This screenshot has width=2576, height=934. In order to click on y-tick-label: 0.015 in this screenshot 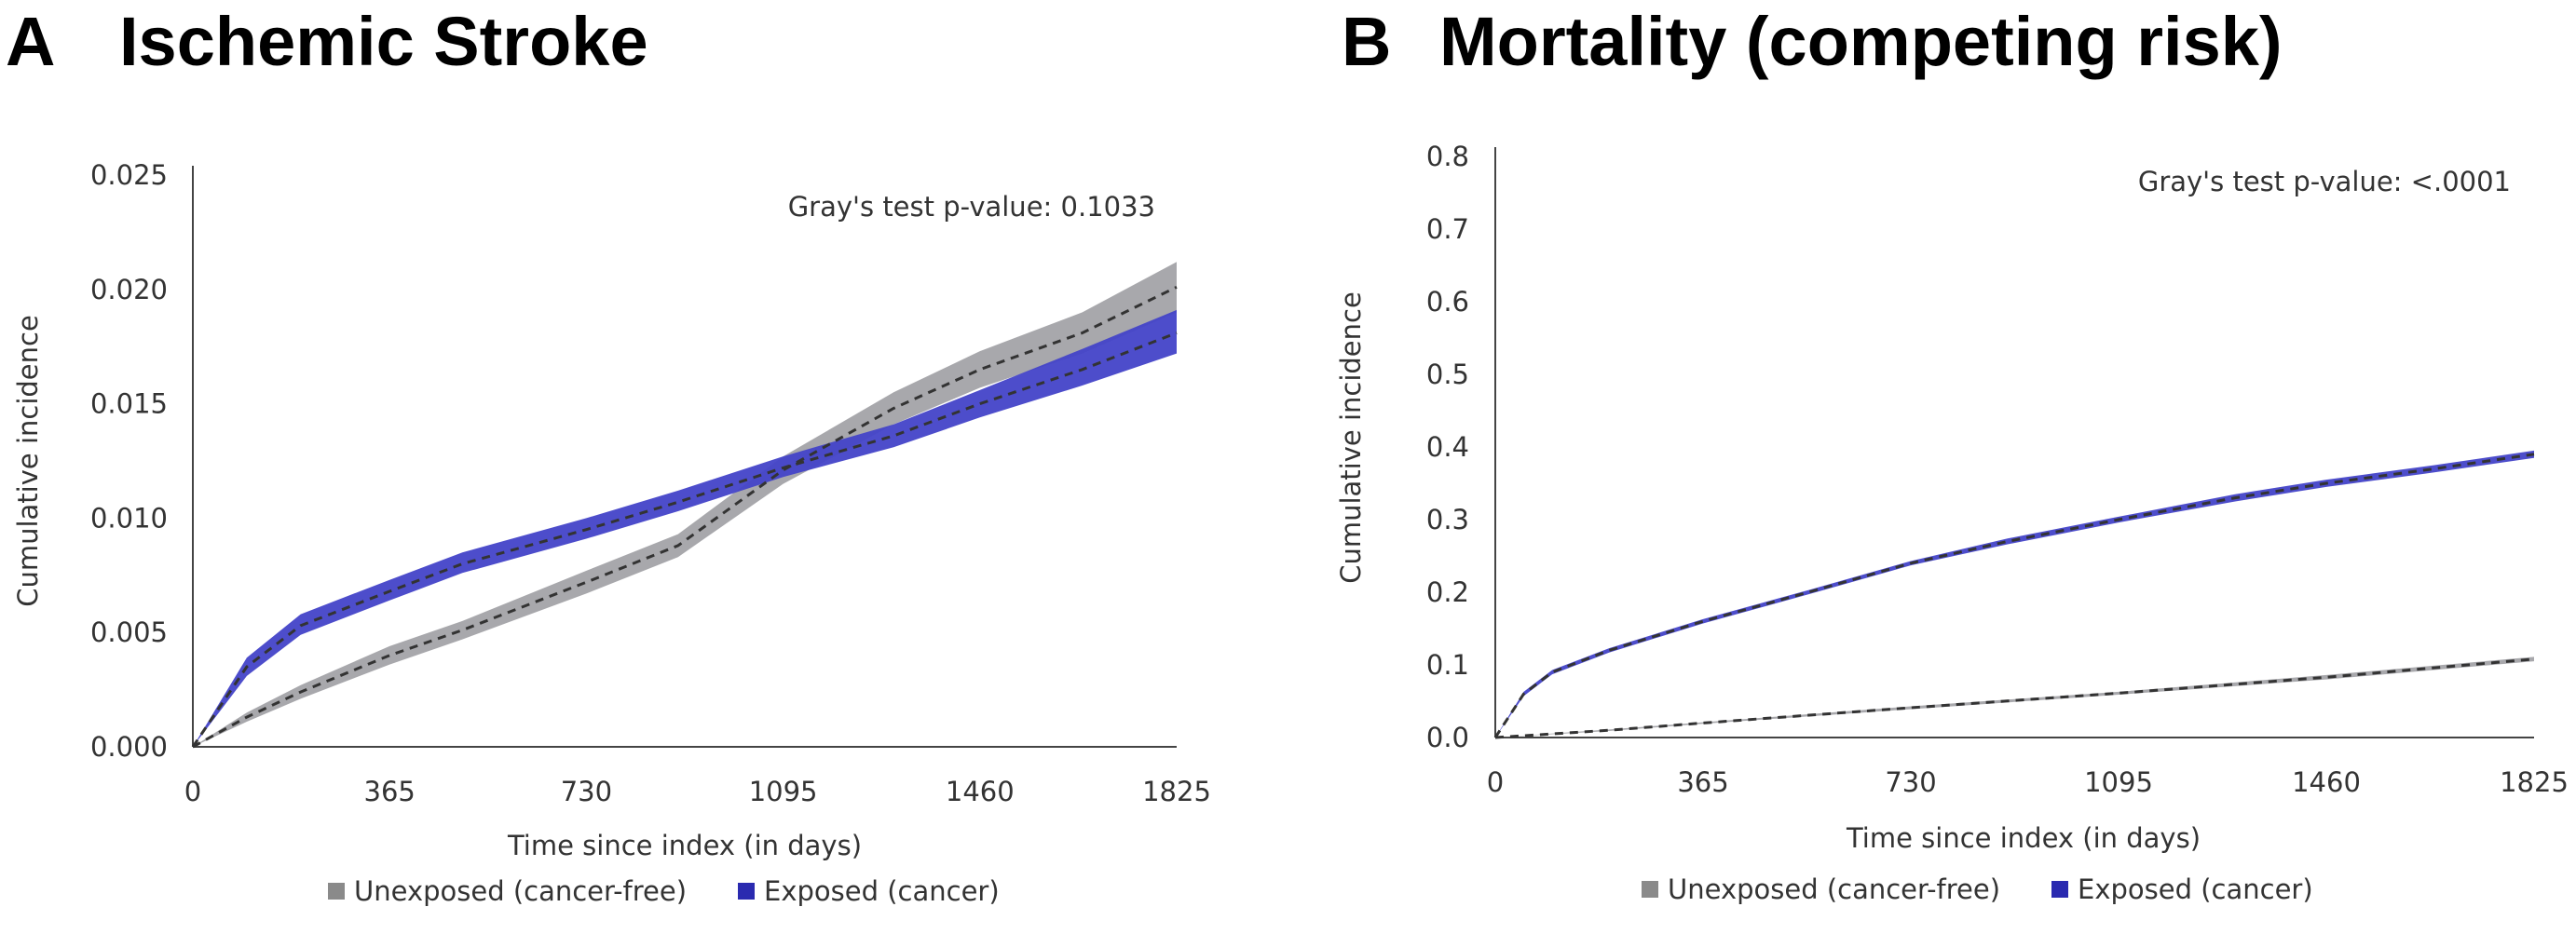, I will do `click(129, 404)`.